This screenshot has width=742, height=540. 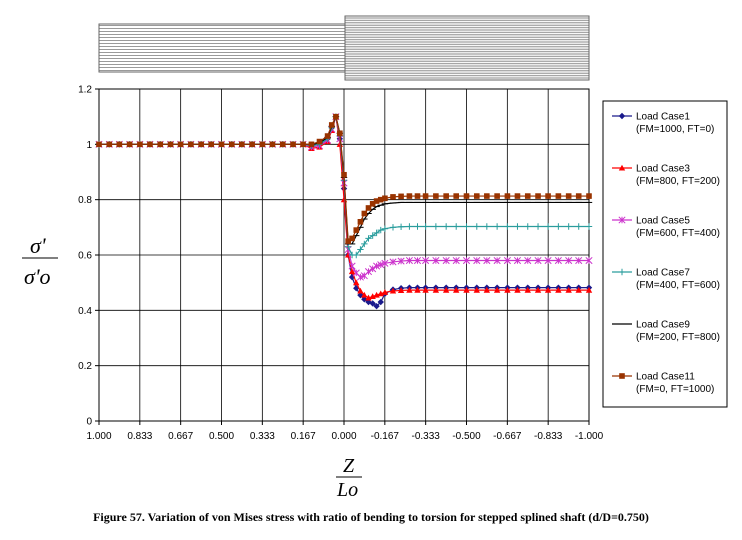 What do you see at coordinates (548, 436) in the screenshot?
I see `x-tick-label: -0.833` at bounding box center [548, 436].